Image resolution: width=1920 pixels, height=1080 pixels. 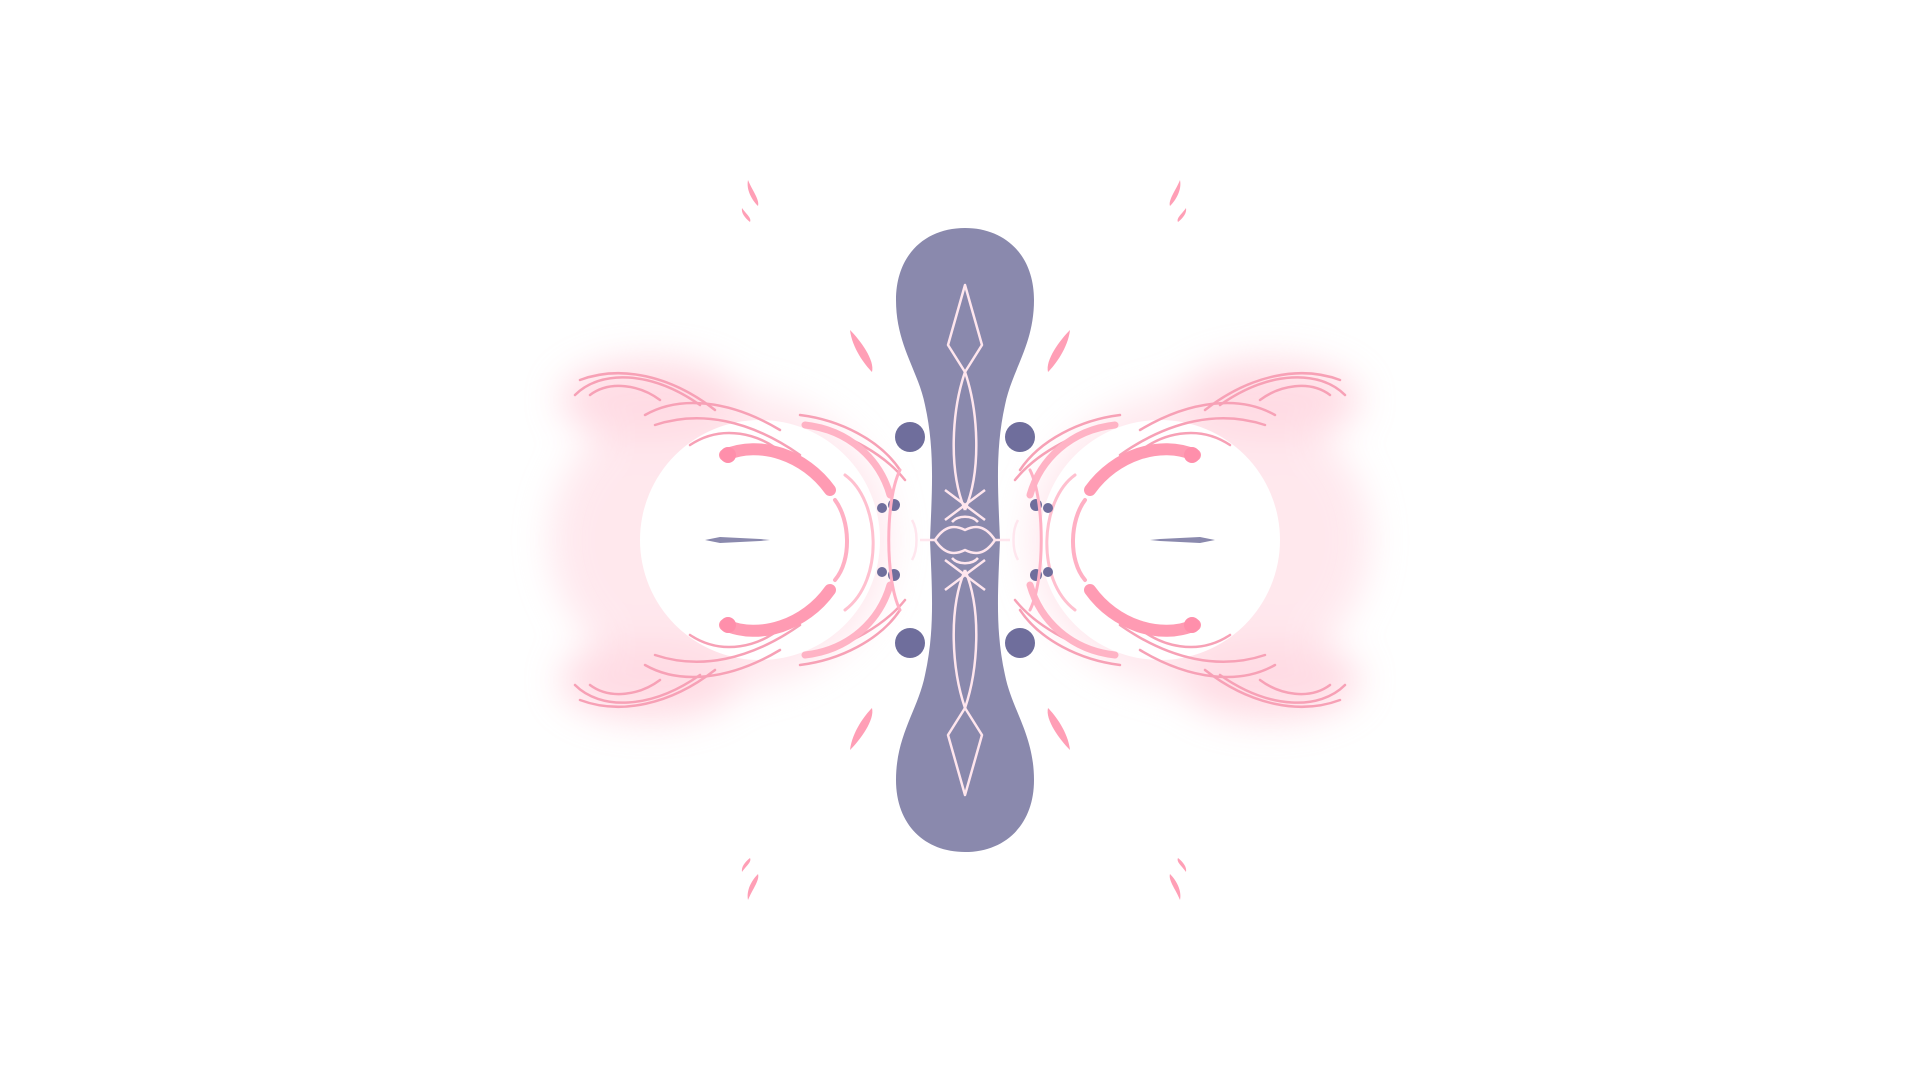 I want to click on left-wing, so click(x=740, y=540).